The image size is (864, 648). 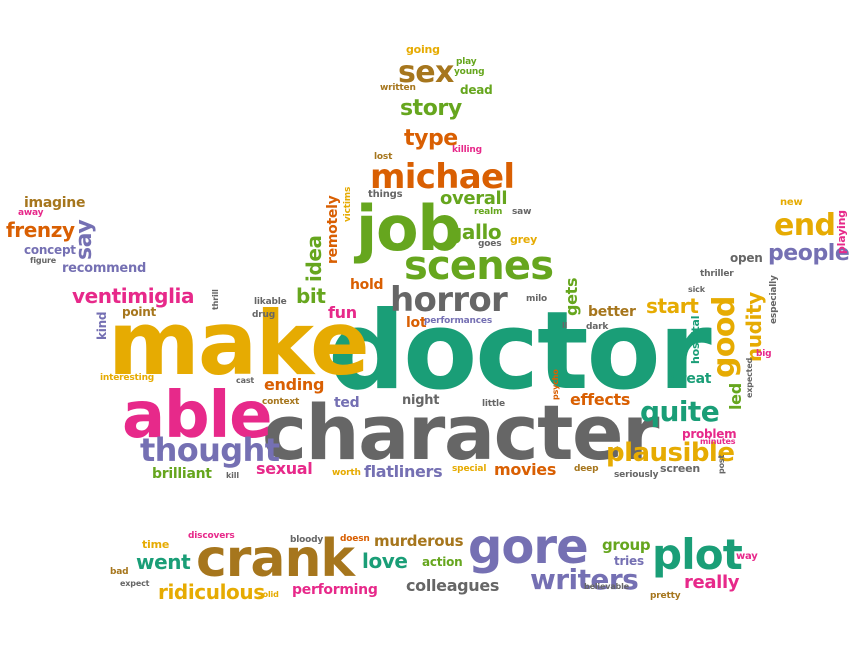 What do you see at coordinates (724, 337) in the screenshot?
I see `word-good: good` at bounding box center [724, 337].